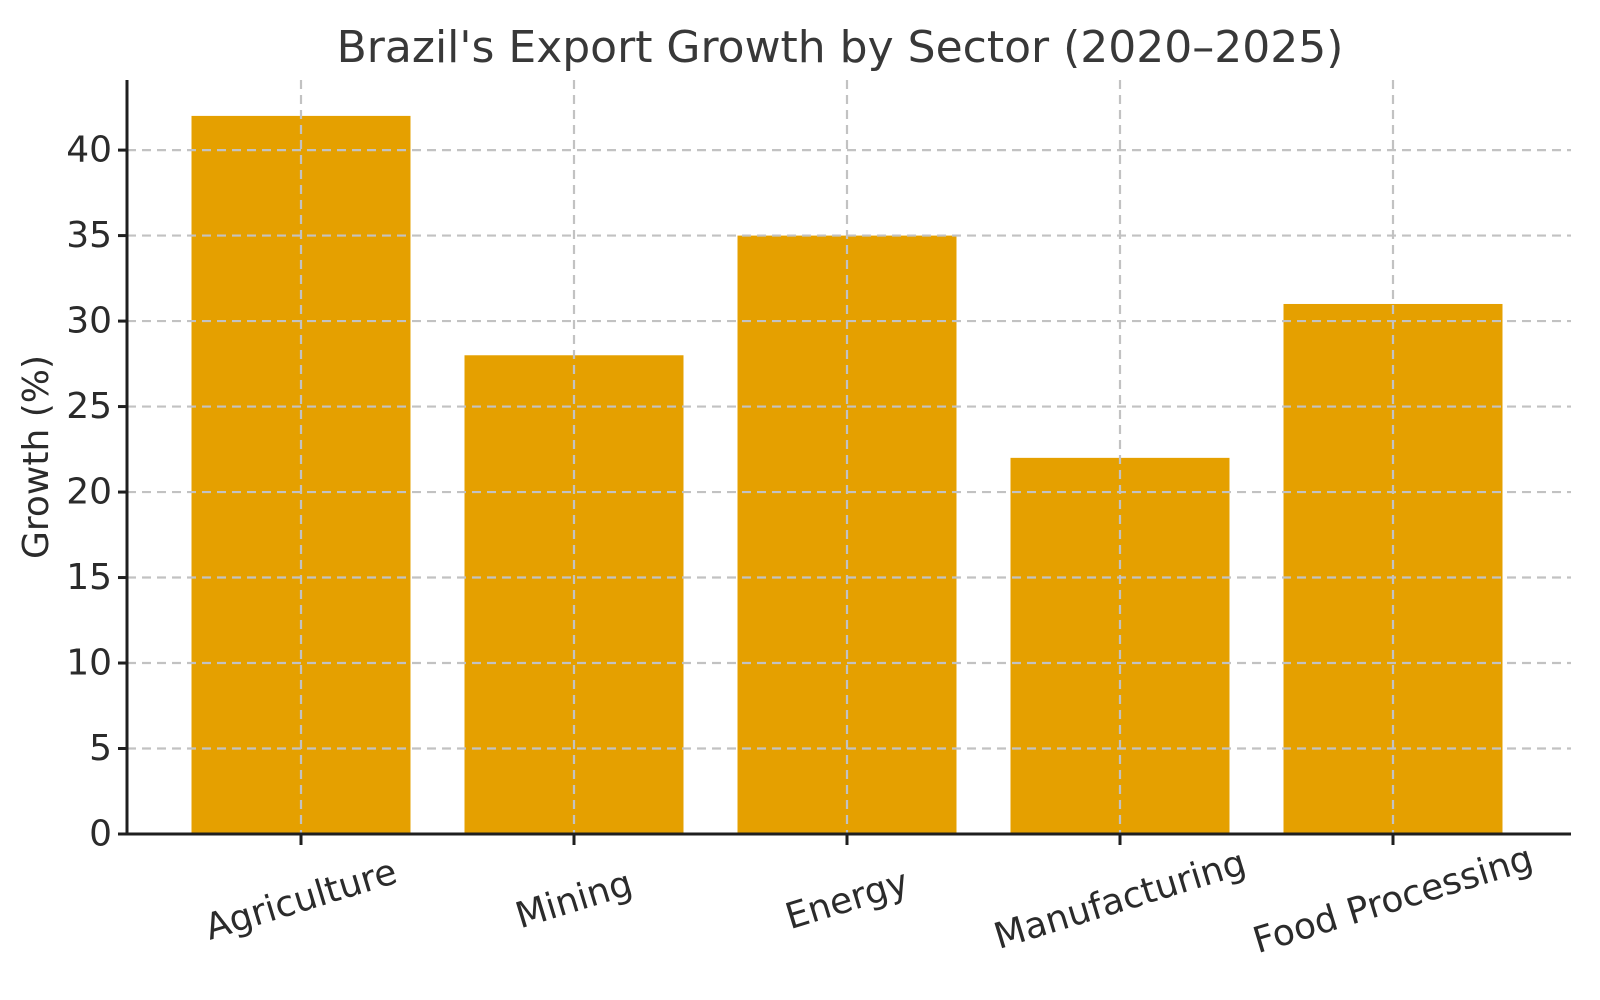 This screenshot has width=1600, height=1000. Describe the element at coordinates (36, 457) in the screenshot. I see `y-axis-title: Growth (%)` at that location.